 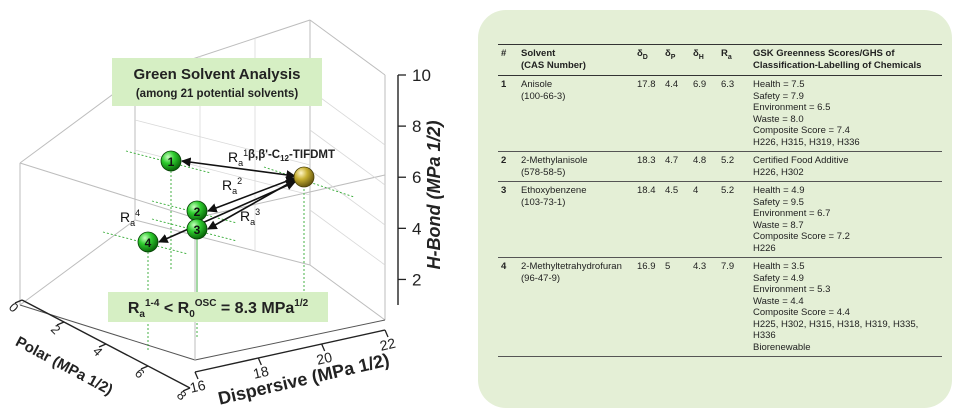 What do you see at coordinates (217, 94) in the screenshot?
I see `chart-subtitle: (among 21 potential solvents)` at bounding box center [217, 94].